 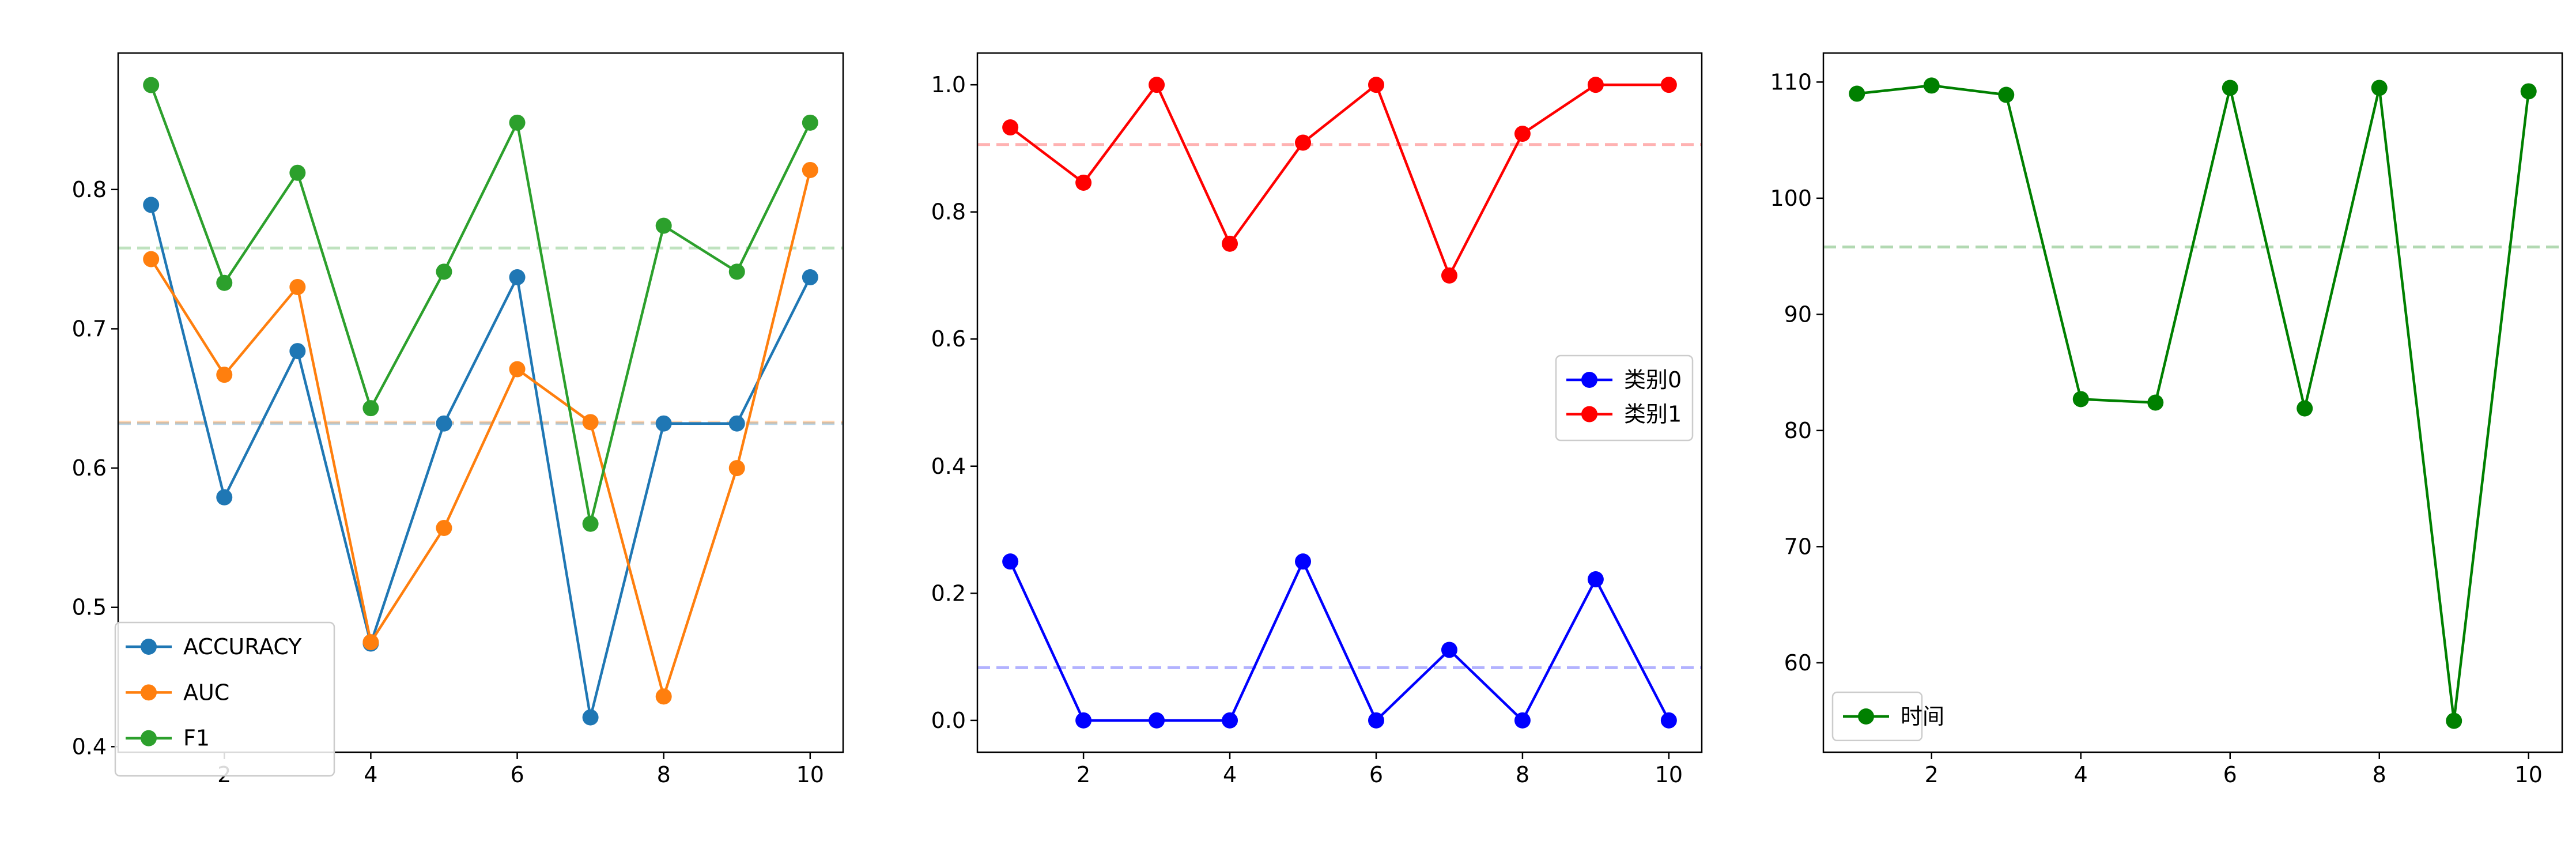 What do you see at coordinates (1798, 314) in the screenshot?
I see `y-tick-label: 90` at bounding box center [1798, 314].